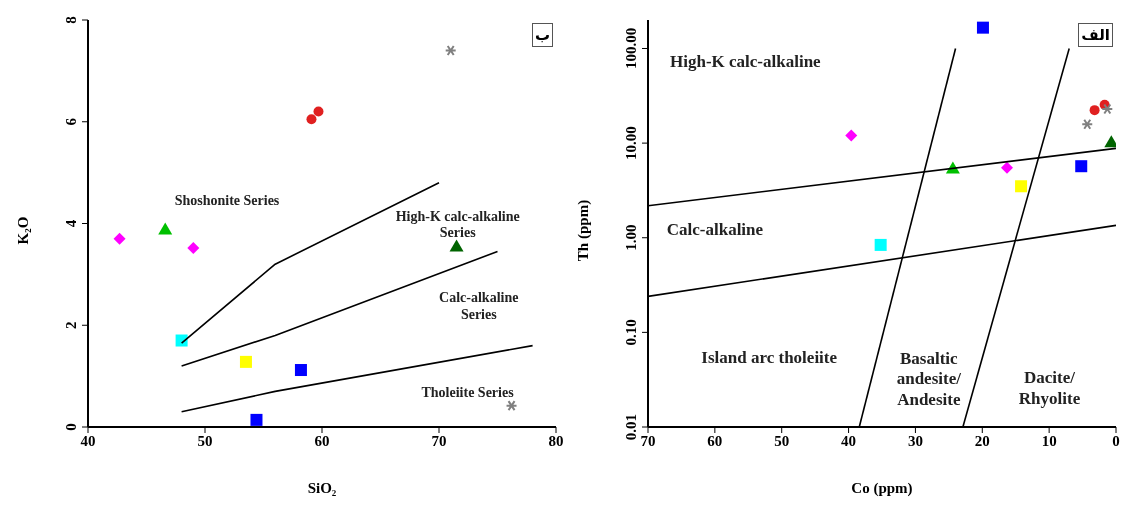 The width and height of the screenshot is (1137, 515). What do you see at coordinates (227, 201) in the screenshot?
I see `annotation: Shoshonite Series` at bounding box center [227, 201].